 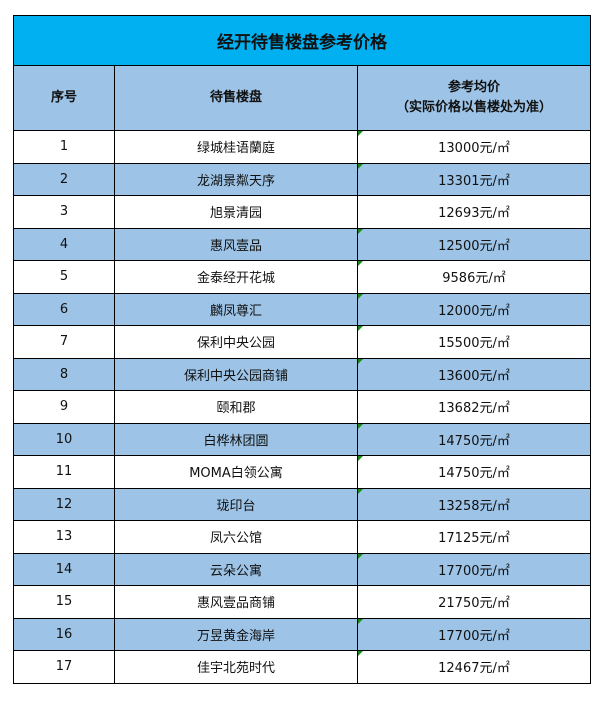 I want to click on table-row: 9 颐和郡 13682元/㎡, so click(x=302, y=407).